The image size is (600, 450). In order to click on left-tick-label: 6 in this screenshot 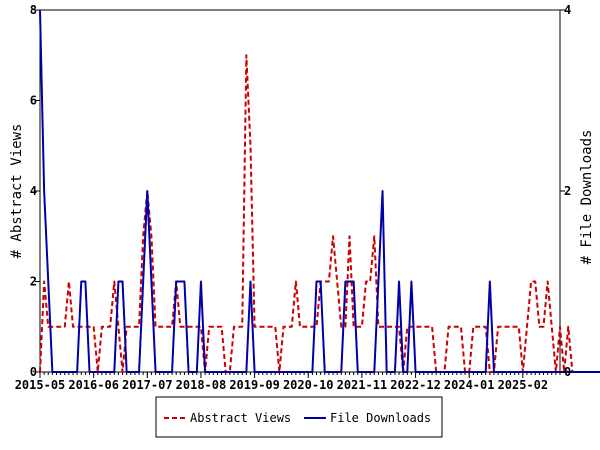, I will do `click(33, 101)`.